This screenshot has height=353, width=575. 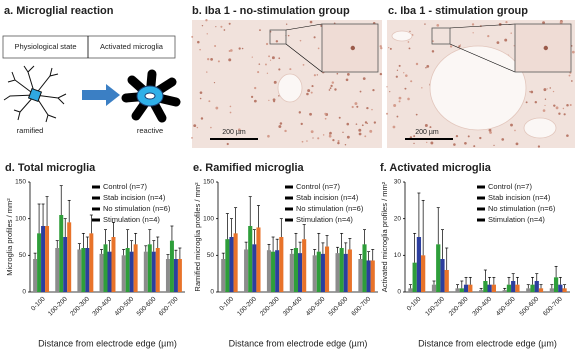 I want to click on ramified-cell, so click(x=35, y=94).